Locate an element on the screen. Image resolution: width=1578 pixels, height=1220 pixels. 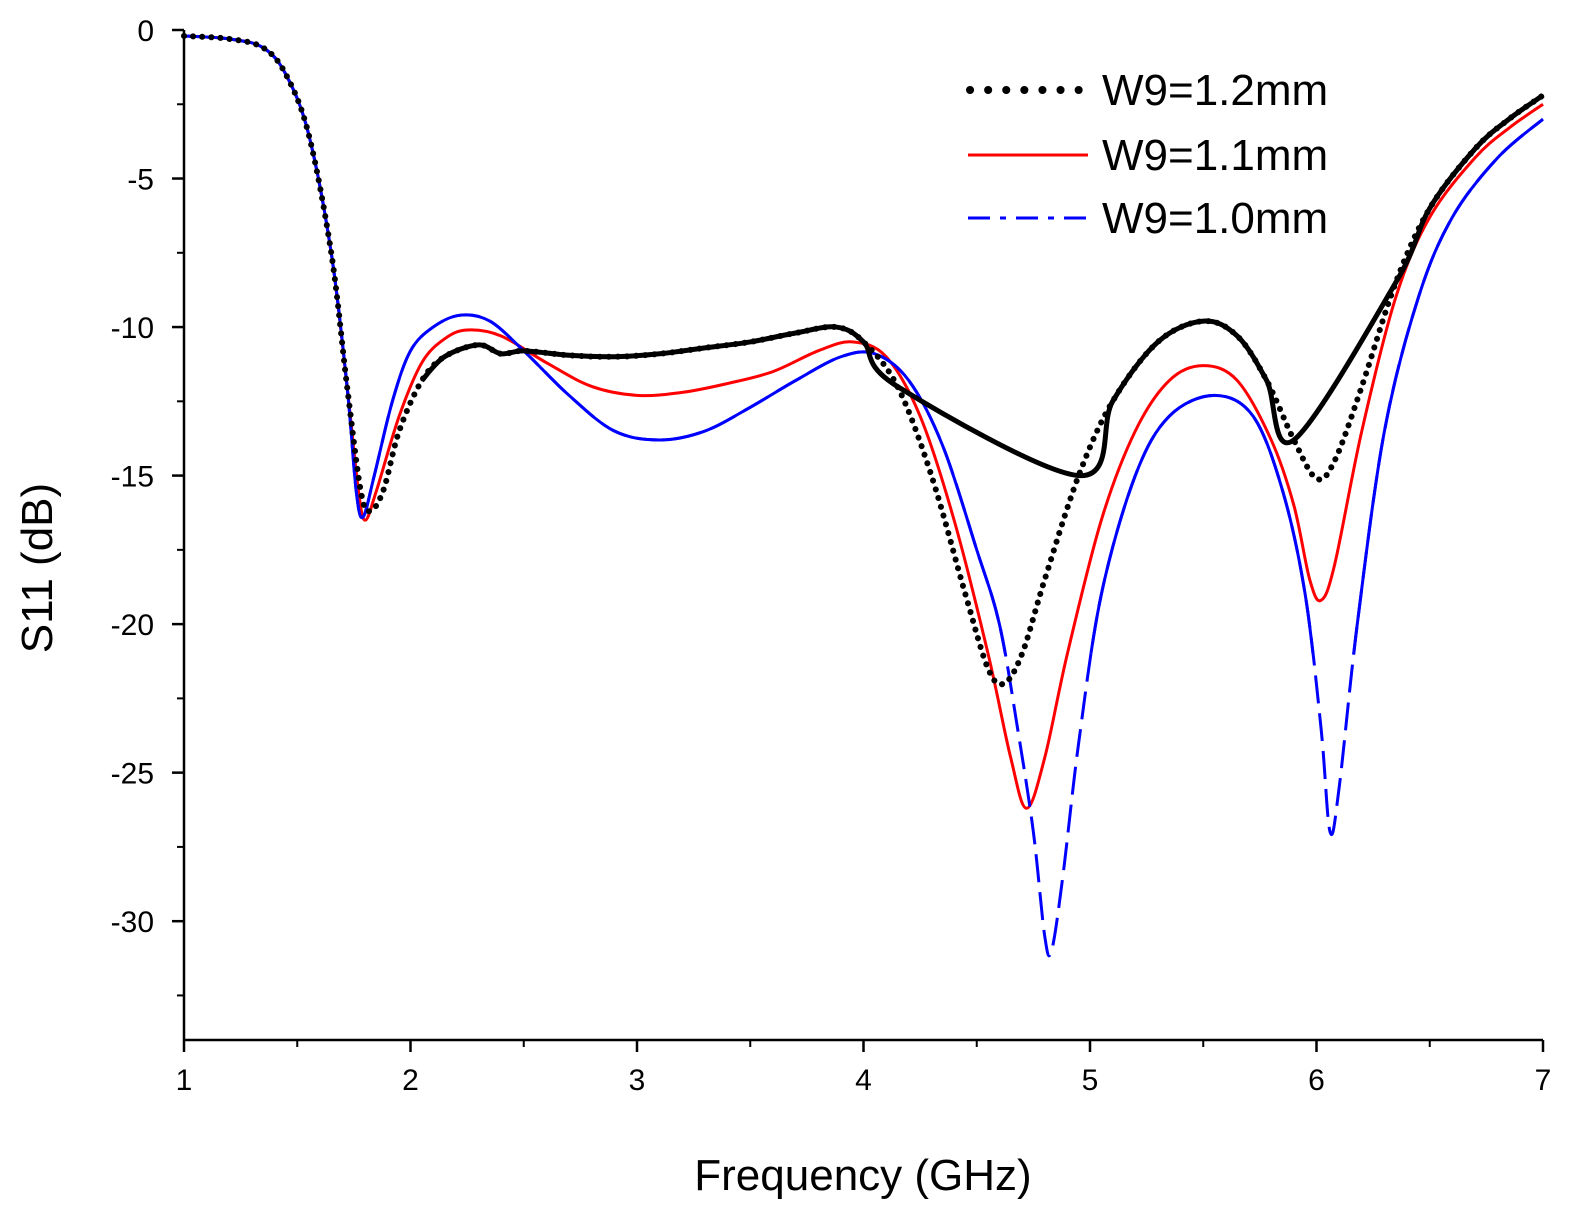
x-tick-label: 4 is located at coordinates (863, 1080).